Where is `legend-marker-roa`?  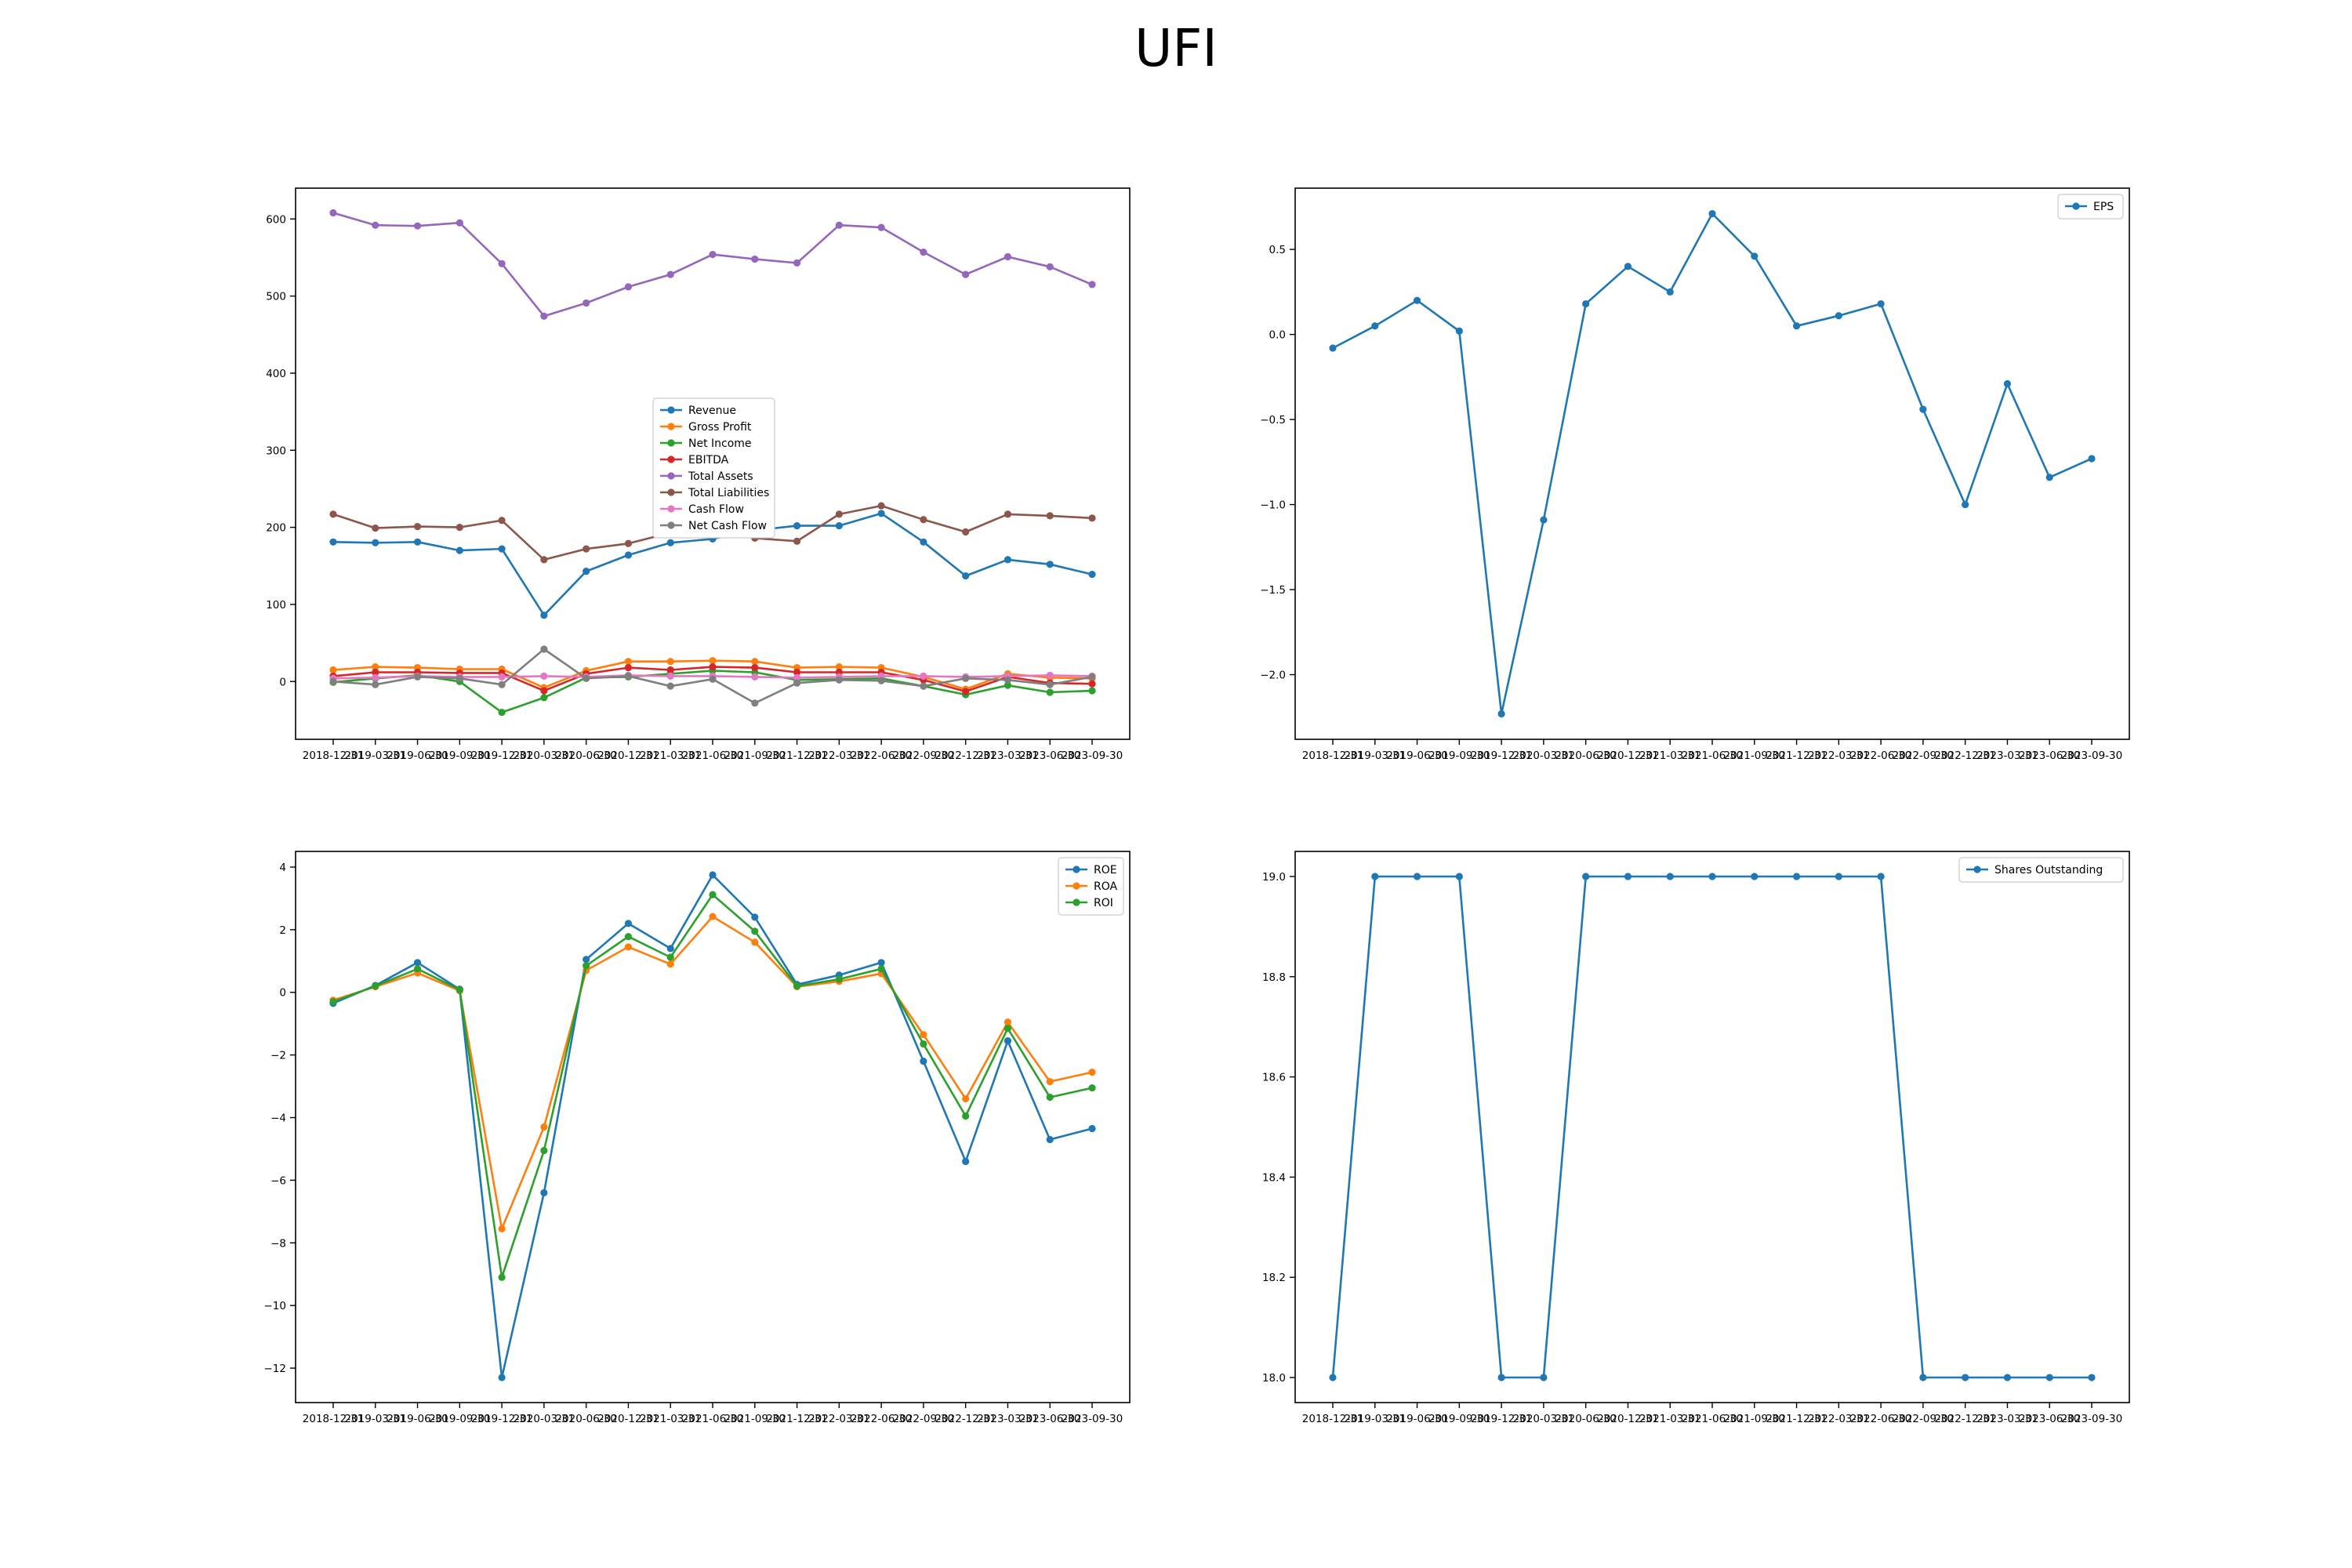
legend-marker-roa is located at coordinates (1076, 886).